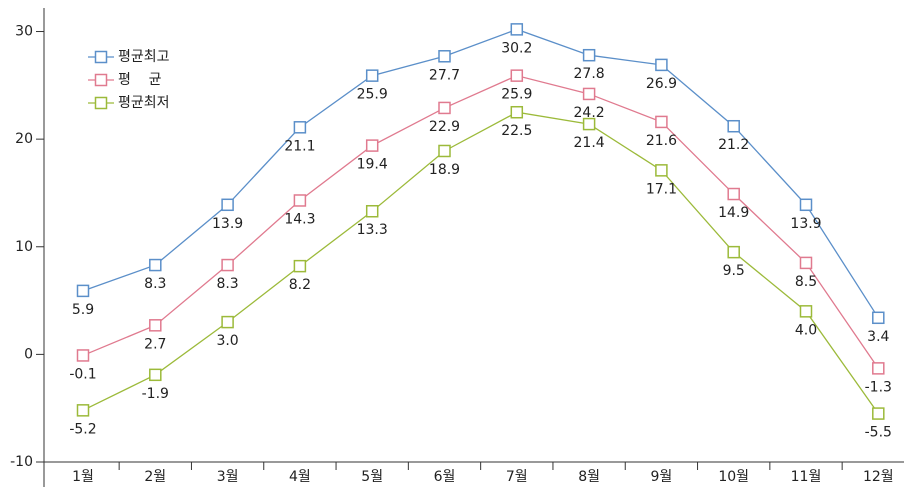 This screenshot has width=904, height=487. I want to click on x-tick-label: 5월, so click(372, 477).